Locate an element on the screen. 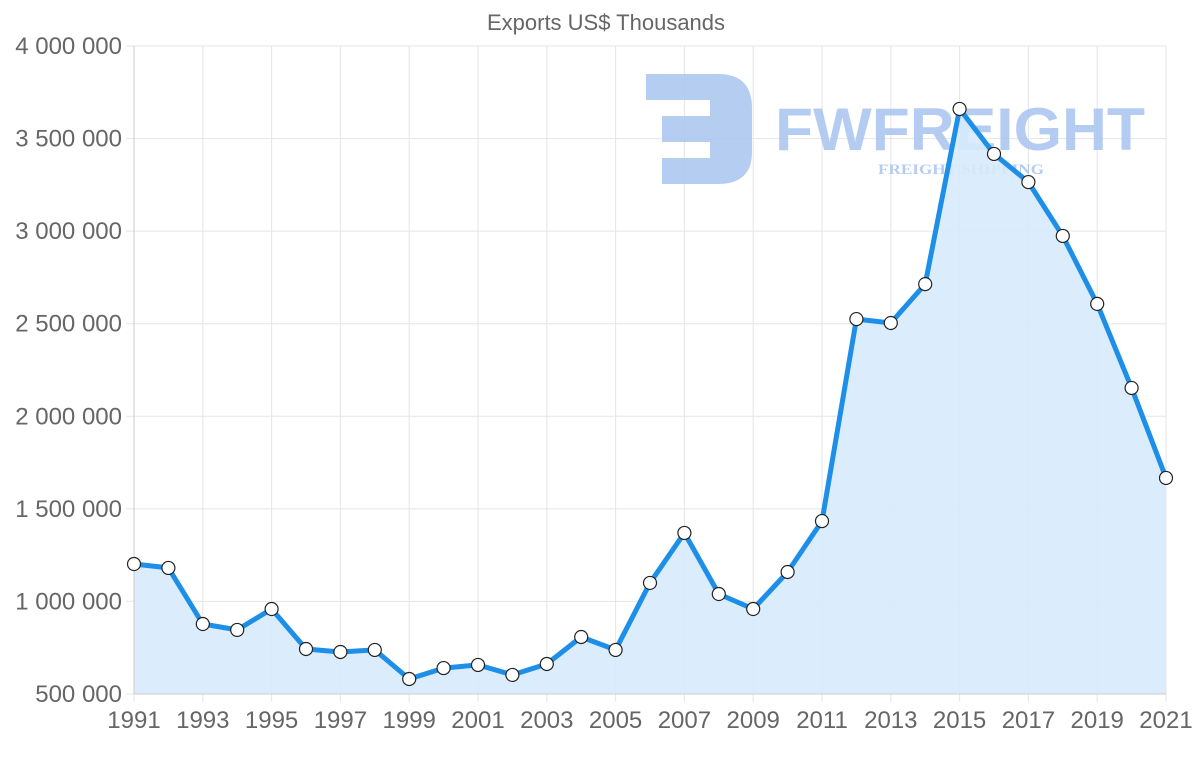 This screenshot has width=1200, height=763. y-tick-label: 2 000 000 is located at coordinates (68, 416).